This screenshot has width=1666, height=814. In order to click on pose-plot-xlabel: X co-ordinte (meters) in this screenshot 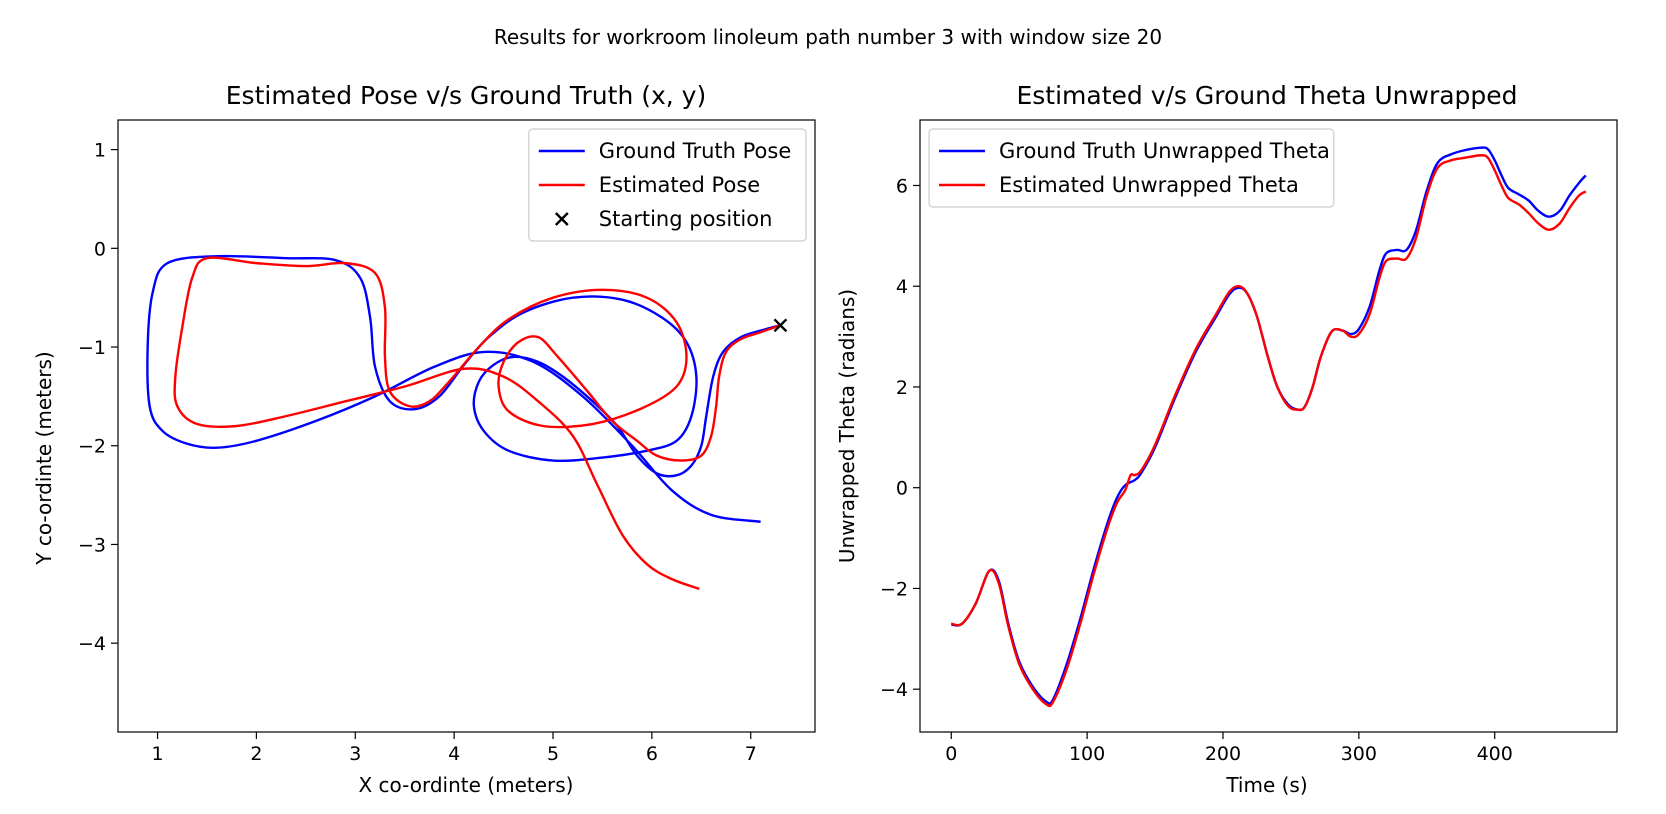, I will do `click(466, 785)`.